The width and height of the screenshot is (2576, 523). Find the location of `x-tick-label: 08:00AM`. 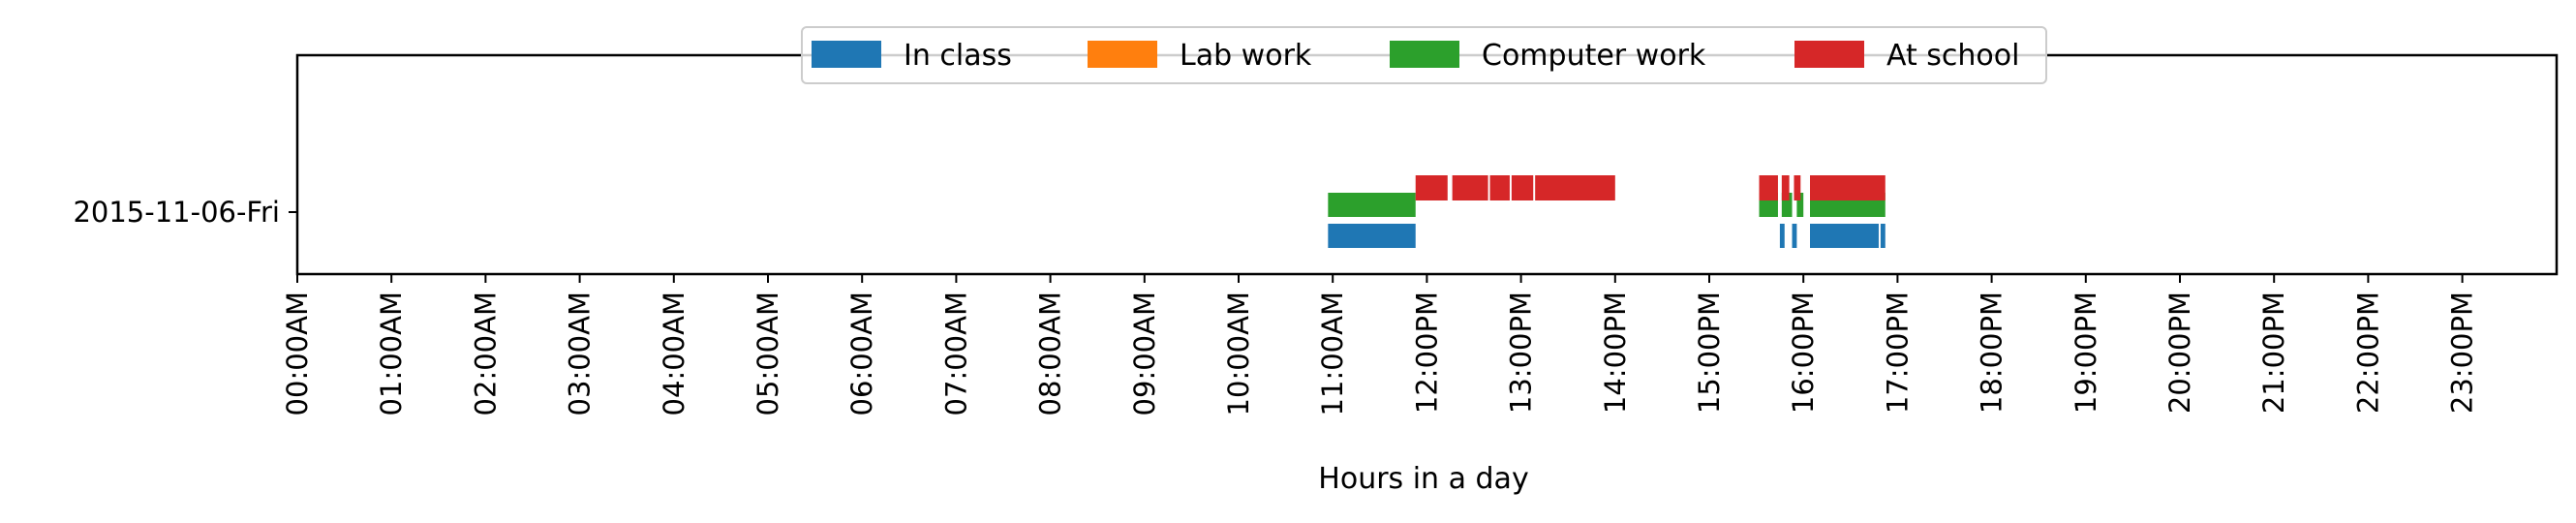

x-tick-label: 08:00AM is located at coordinates (1050, 353).